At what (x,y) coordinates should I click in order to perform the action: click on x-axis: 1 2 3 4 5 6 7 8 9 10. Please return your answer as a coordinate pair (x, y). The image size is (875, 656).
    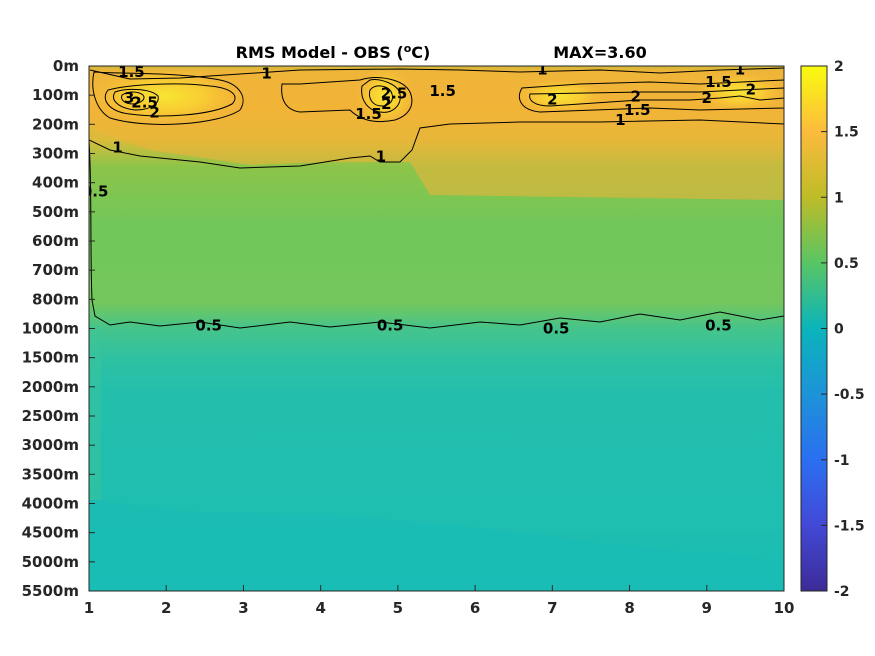
    Looking at the image, I should click on (439, 601).